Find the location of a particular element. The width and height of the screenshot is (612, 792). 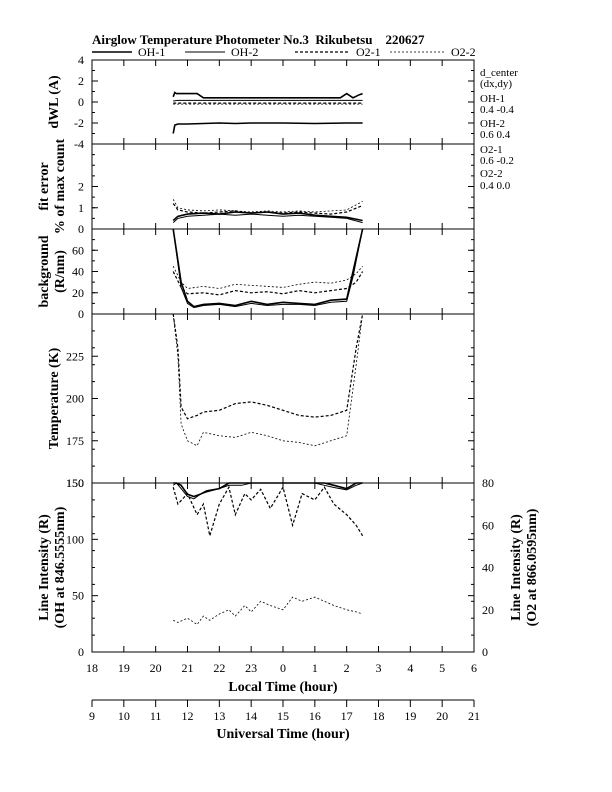

ytick-right-label-intensity: 20 is located at coordinates (488, 610).